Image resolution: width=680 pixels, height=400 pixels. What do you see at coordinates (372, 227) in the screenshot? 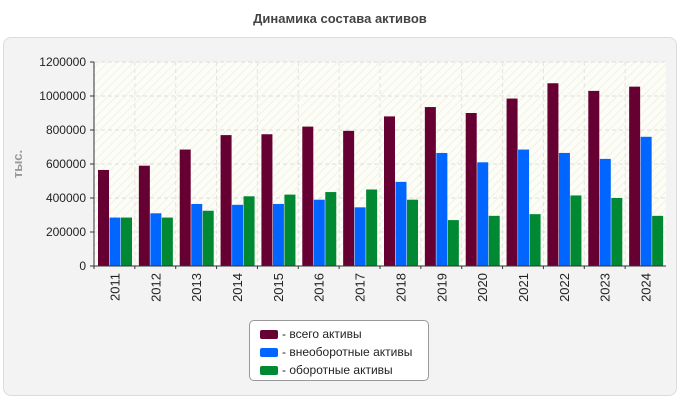
I see `bar-2-2017` at bounding box center [372, 227].